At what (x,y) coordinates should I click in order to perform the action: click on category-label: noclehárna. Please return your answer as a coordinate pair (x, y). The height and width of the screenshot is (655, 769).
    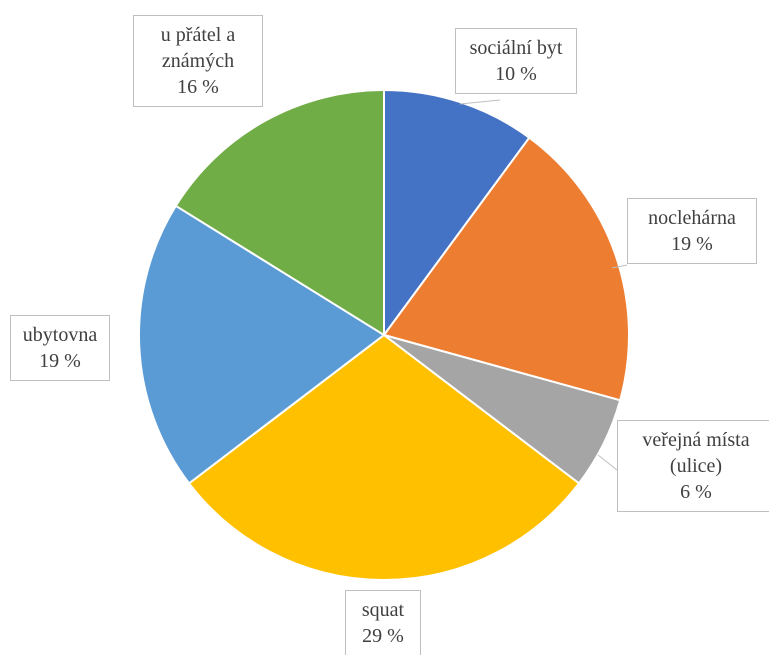
    Looking at the image, I should click on (692, 218).